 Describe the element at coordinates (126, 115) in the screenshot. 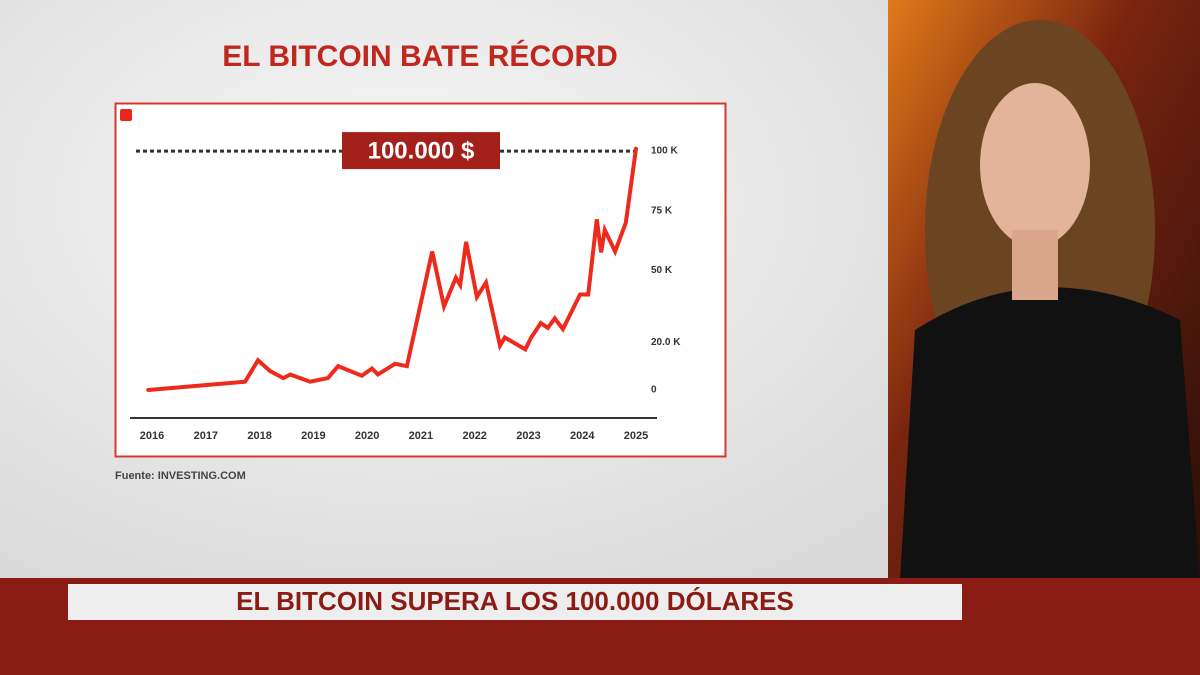

I see `logo-square` at that location.